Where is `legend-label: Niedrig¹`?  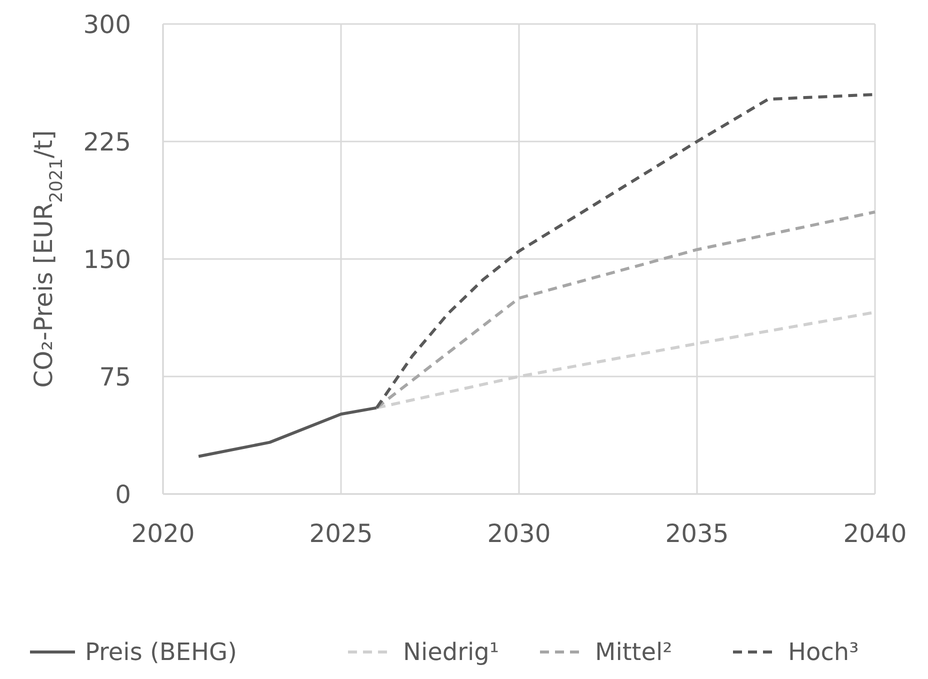
legend-label: Niedrig¹ is located at coordinates (451, 652).